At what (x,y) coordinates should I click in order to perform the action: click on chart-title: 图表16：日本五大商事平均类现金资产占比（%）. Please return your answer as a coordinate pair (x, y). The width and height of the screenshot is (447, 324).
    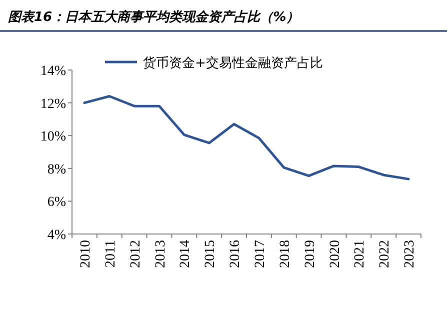
    Looking at the image, I should click on (154, 17).